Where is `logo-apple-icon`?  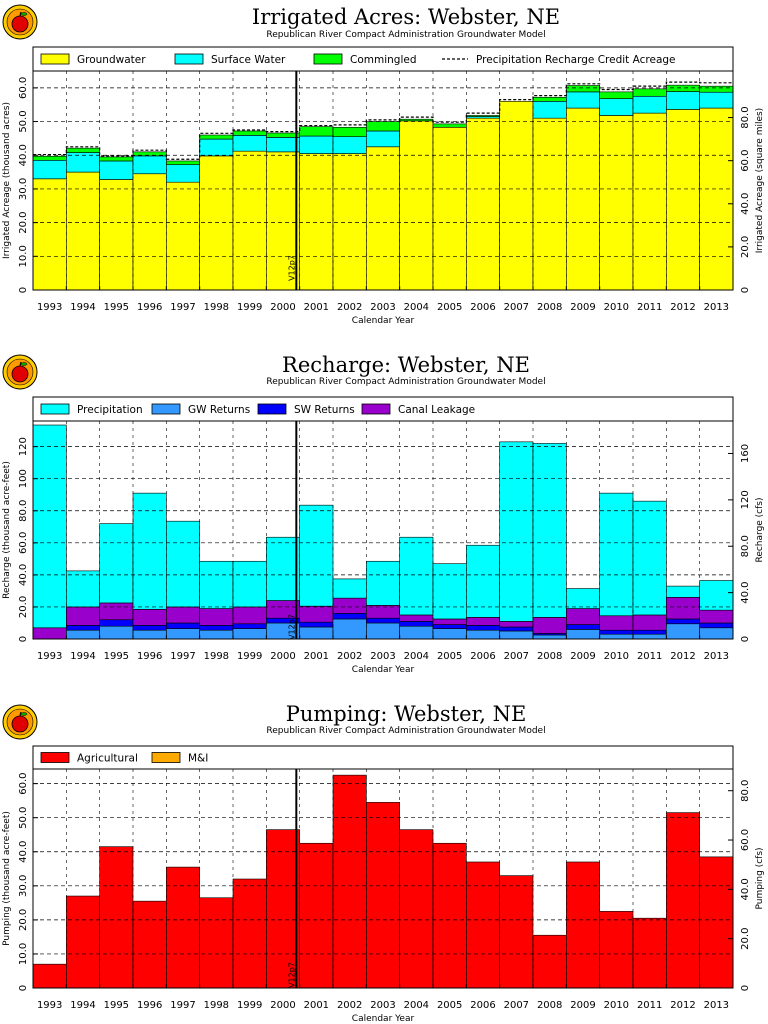
logo-apple-icon is located at coordinates (20, 22).